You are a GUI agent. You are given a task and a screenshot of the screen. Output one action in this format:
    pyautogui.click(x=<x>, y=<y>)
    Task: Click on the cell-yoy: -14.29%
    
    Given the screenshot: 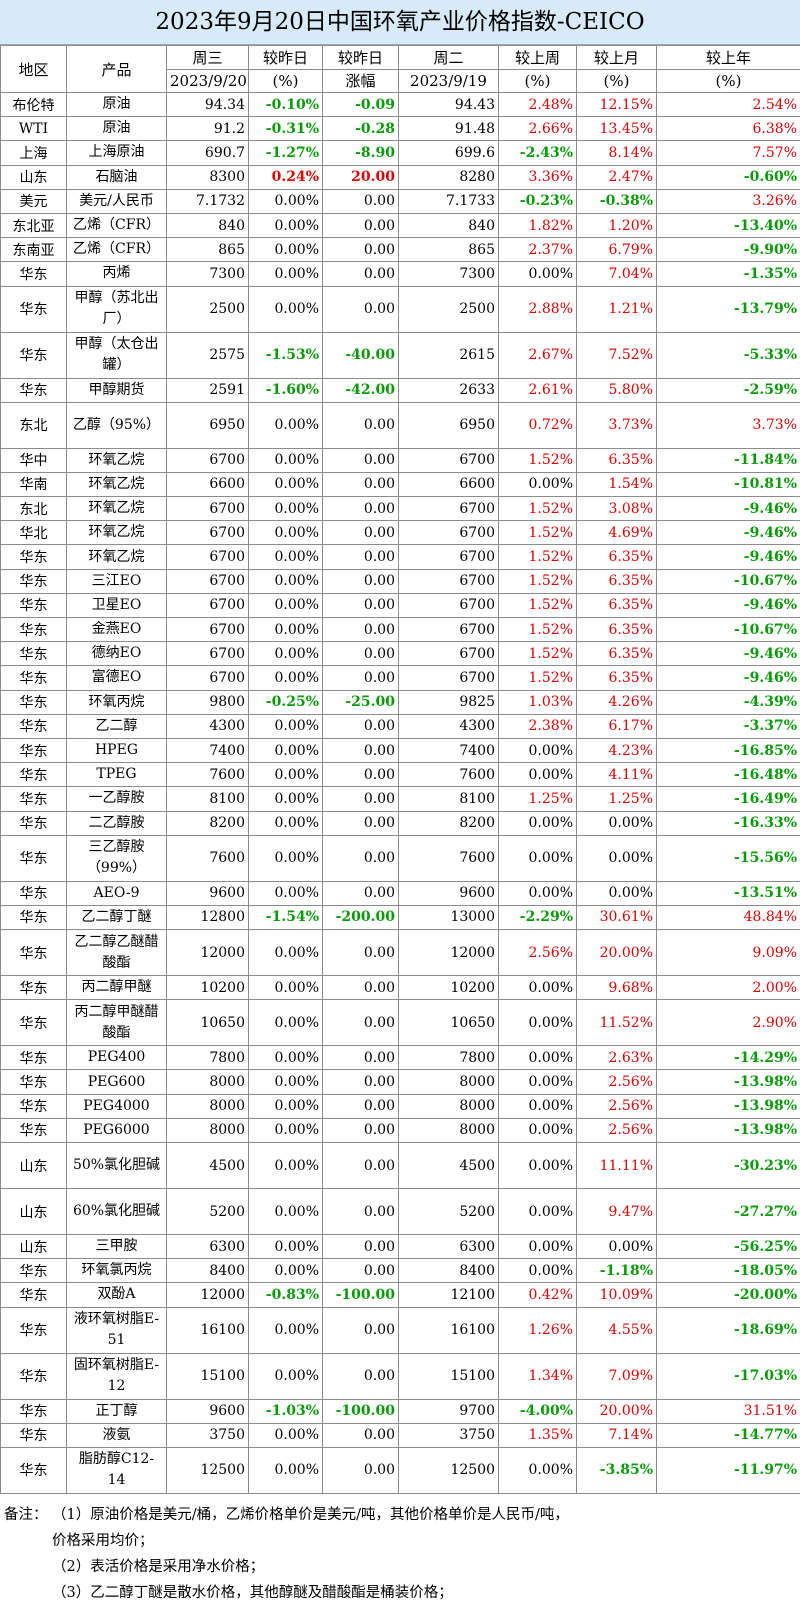 What is the action you would take?
    pyautogui.click(x=728, y=1058)
    